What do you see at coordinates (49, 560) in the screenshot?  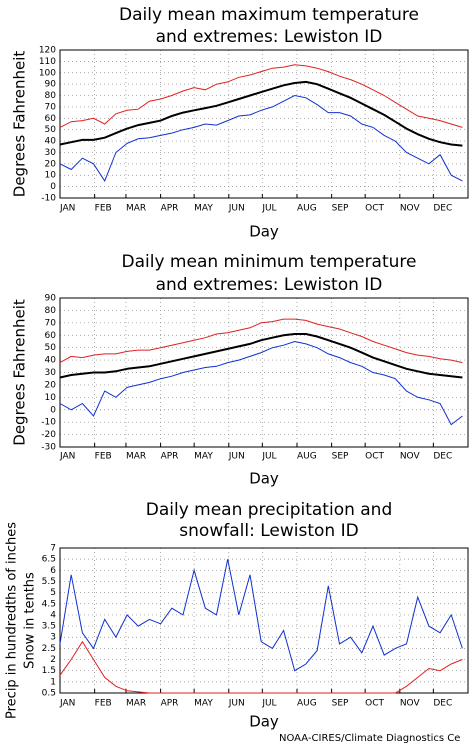 I see `y-tick-label: 6.5` at bounding box center [49, 560].